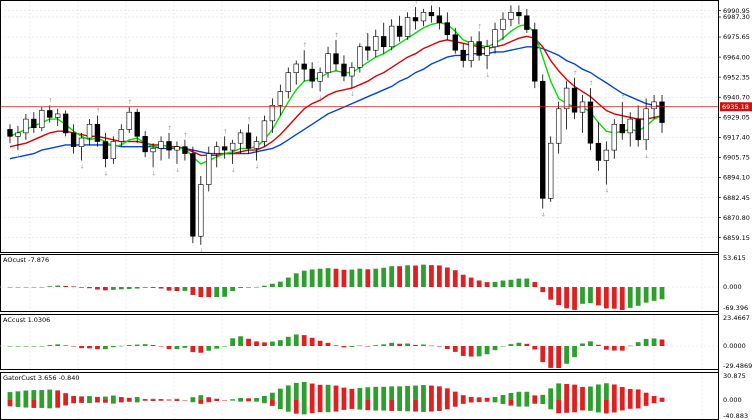 The width and height of the screenshot is (752, 420). Describe the element at coordinates (376, 342) in the screenshot. I see `indicator-pane-accust: ACcust 1.0306 23.4667 0.0000 -29.4869` at that location.